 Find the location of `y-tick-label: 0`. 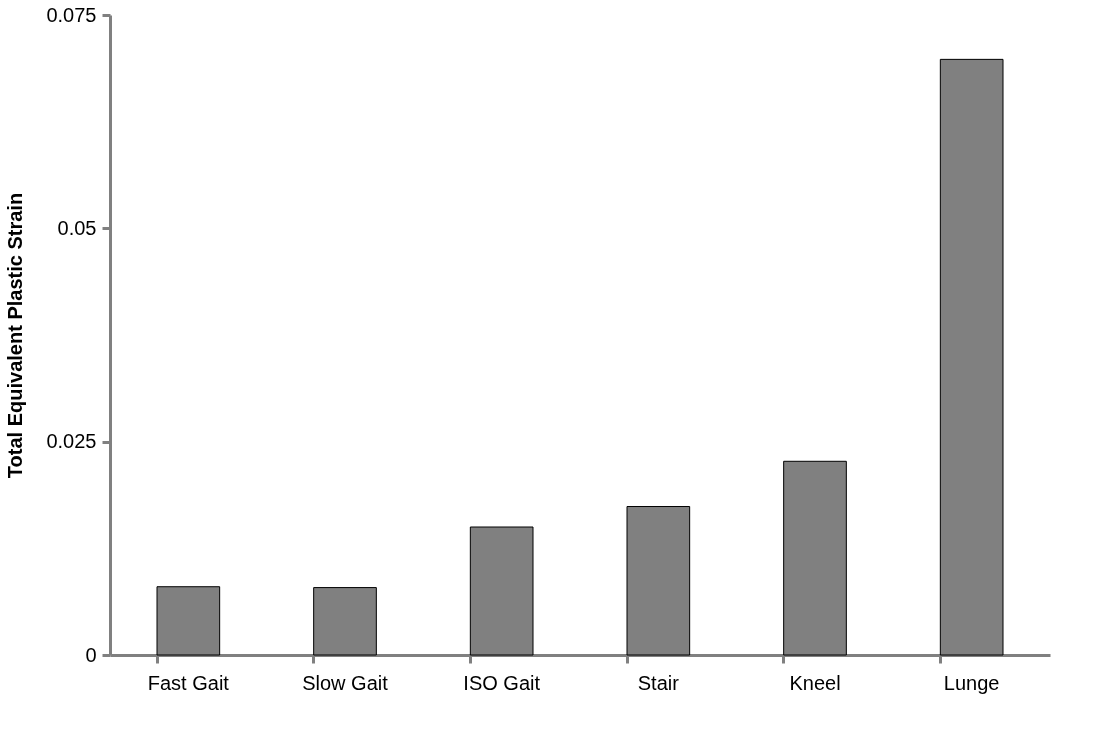

y-tick-label: 0 is located at coordinates (91, 654).